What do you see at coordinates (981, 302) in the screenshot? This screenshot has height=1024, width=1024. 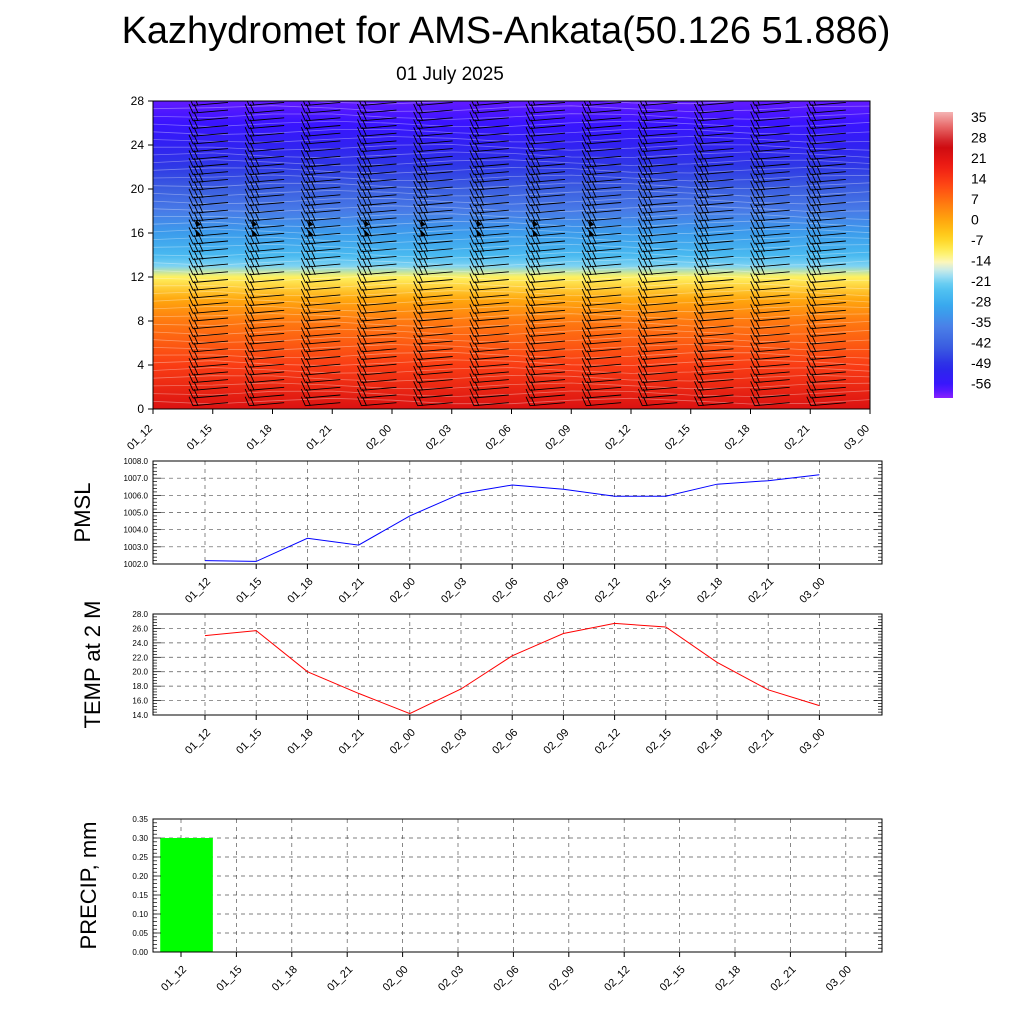 I see `colorbar-label: -28` at bounding box center [981, 302].